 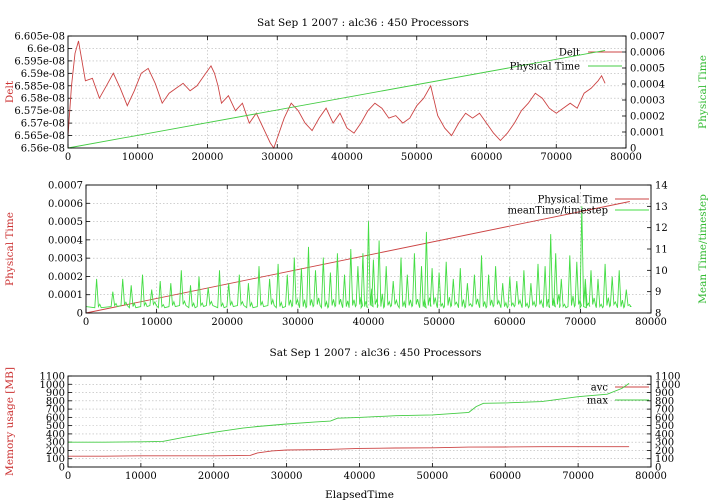 I want to click on y2-tick-label: 100, so click(x=664, y=459).